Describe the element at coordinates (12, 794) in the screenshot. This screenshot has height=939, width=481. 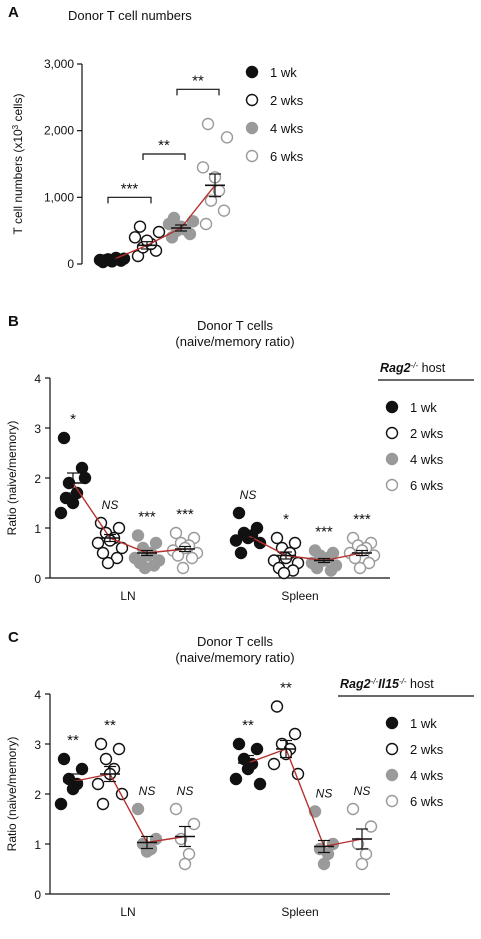
I see `y-axis-label: Ratio (naive/memory)` at that location.